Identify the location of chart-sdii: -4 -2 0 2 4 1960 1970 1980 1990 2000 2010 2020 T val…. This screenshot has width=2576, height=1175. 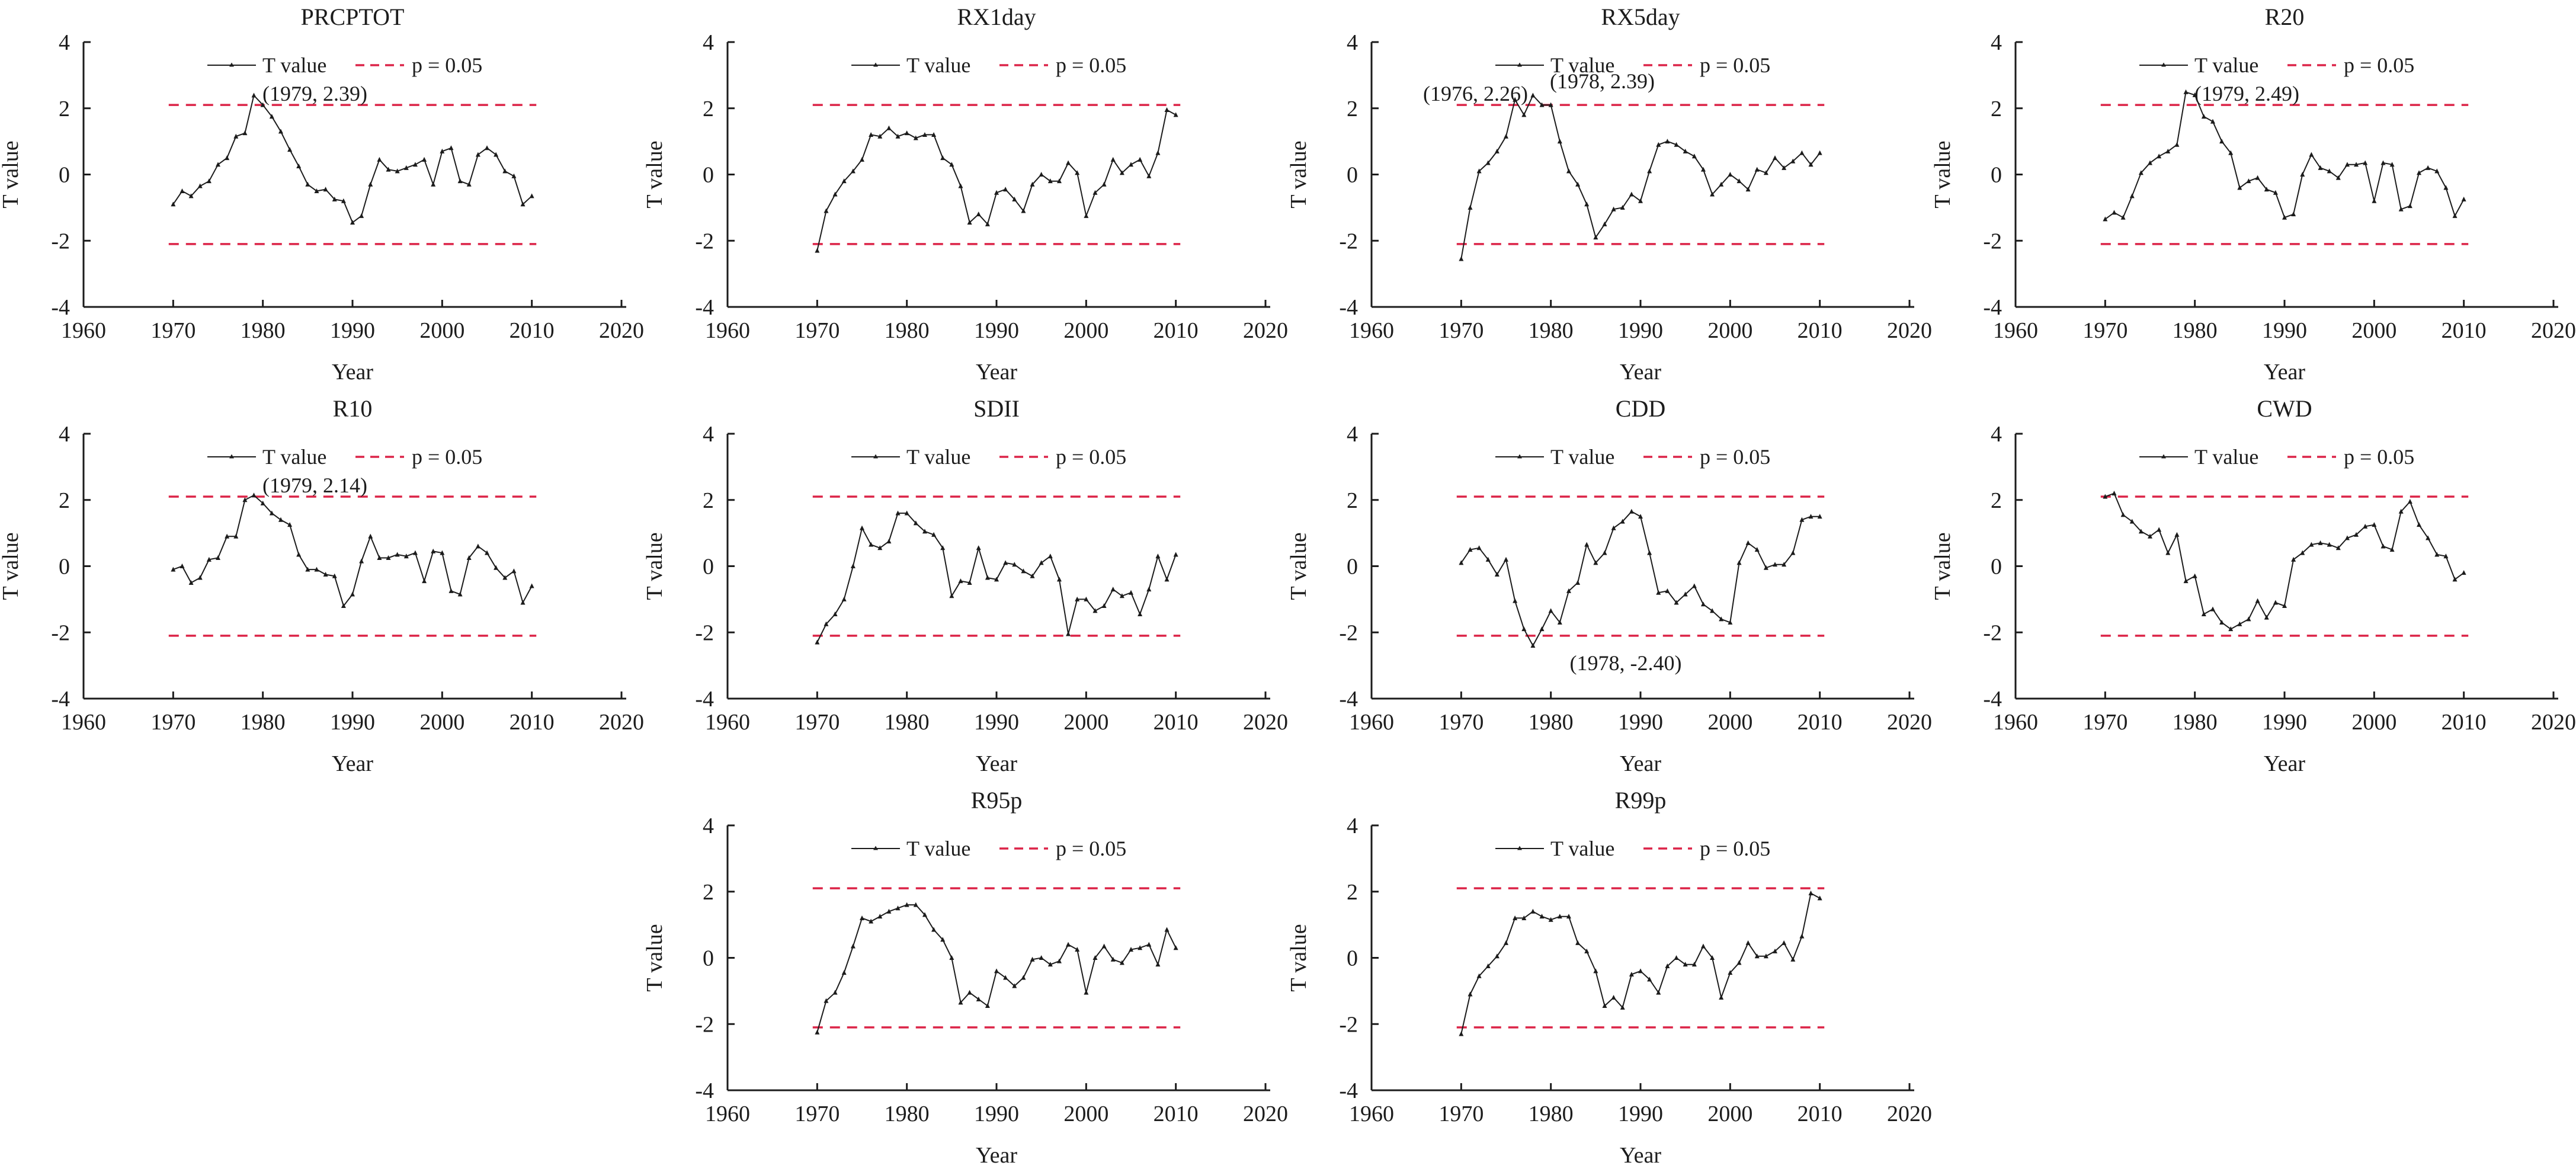
(966, 587).